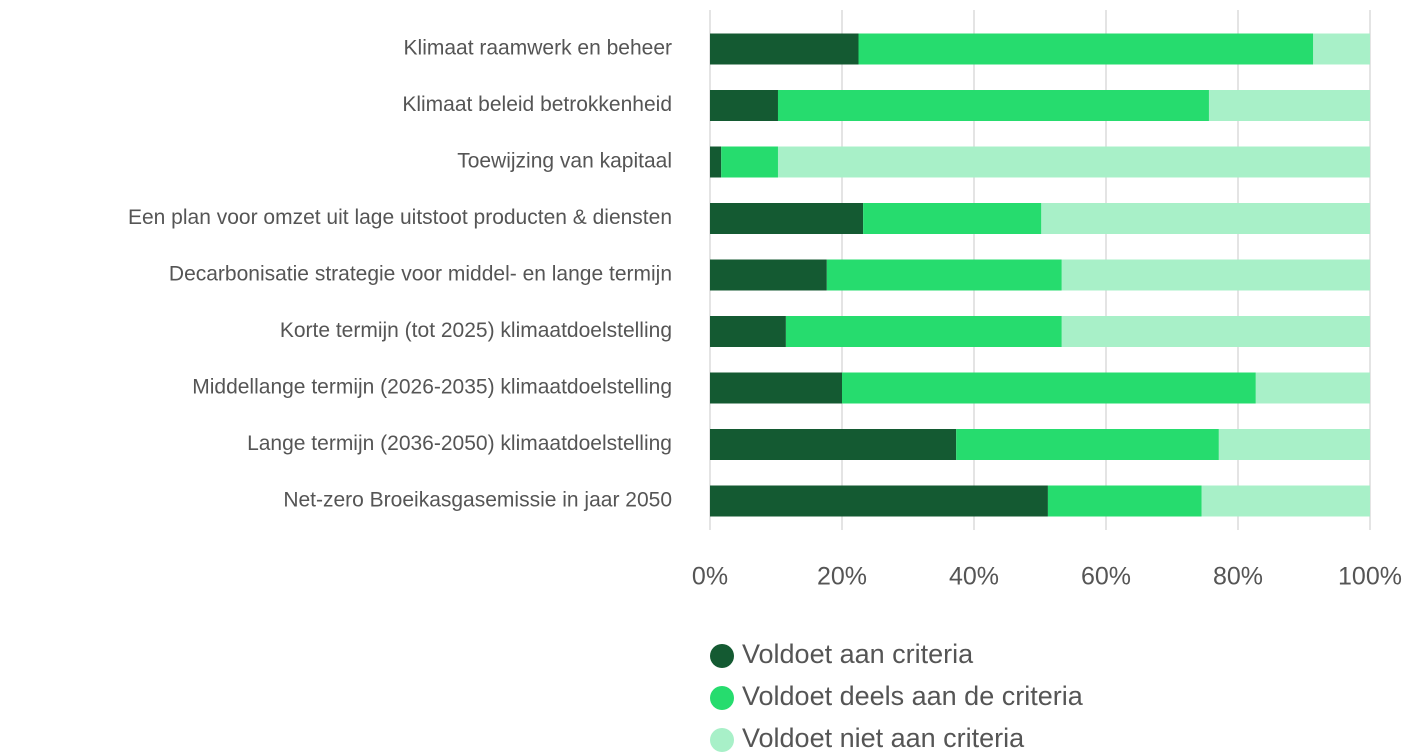 Image resolution: width=1423 pixels, height=756 pixels. Describe the element at coordinates (974, 577) in the screenshot. I see `x-tick-label: 40%` at that location.